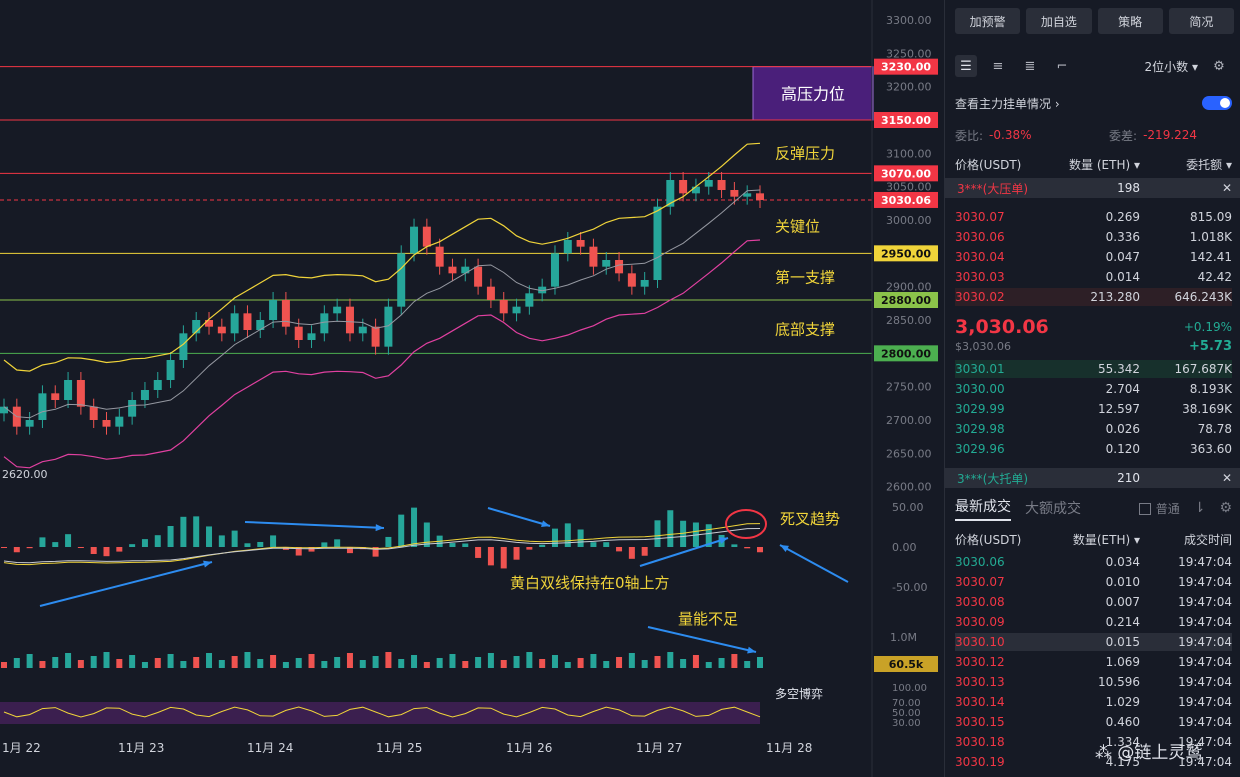 The width and height of the screenshot is (1240, 777). What do you see at coordinates (1209, 164) in the screenshot?
I see `amount-header: 委托额 ▾` at bounding box center [1209, 164].